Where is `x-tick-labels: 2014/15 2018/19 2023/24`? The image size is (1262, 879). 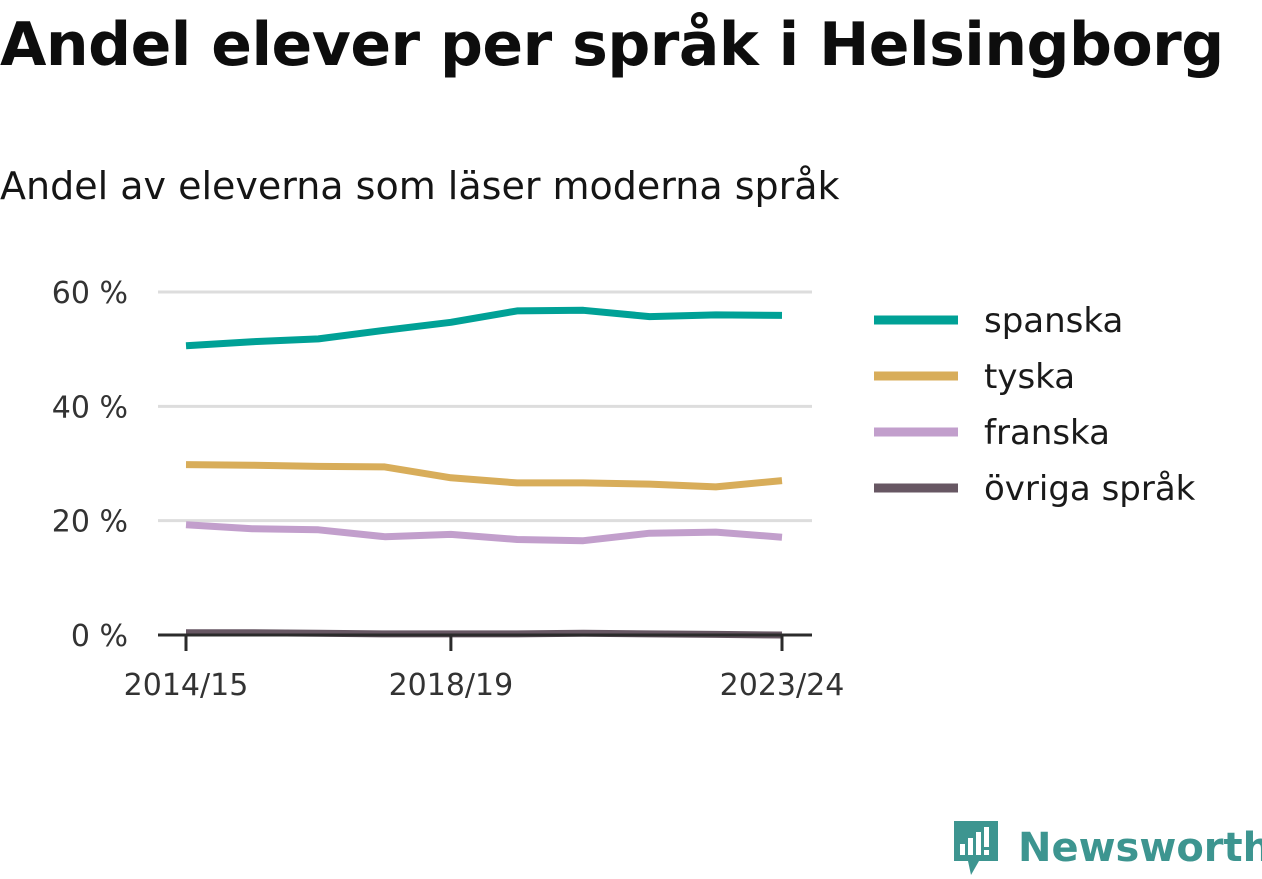
x-tick-labels: 2014/15 2018/19 2023/24 is located at coordinates (484, 685).